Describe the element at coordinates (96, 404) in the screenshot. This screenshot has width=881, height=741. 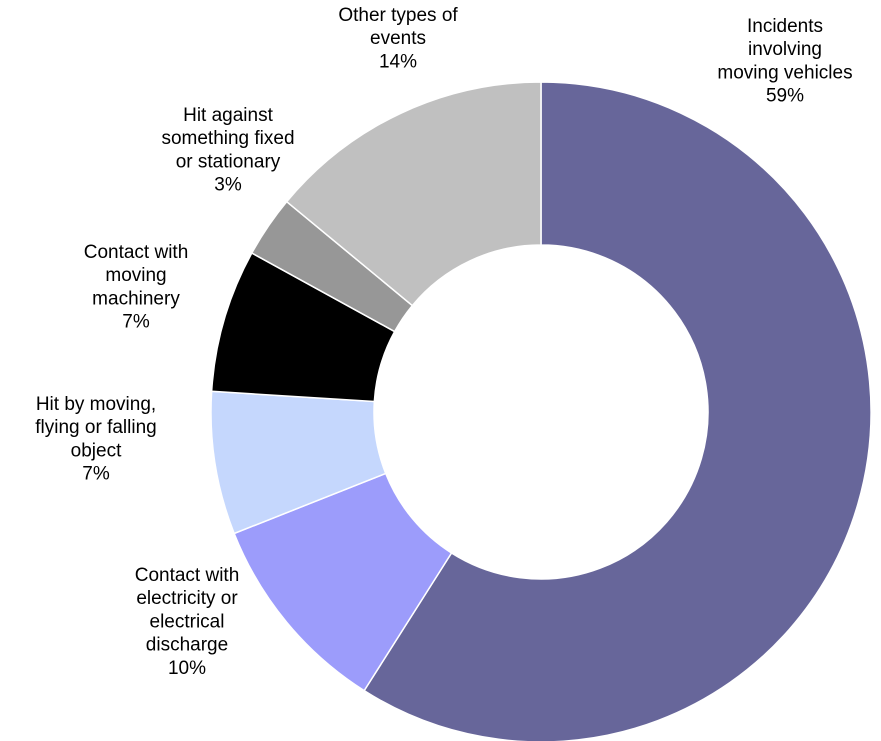
I see `slice-category-label: Hit by moving,` at that location.